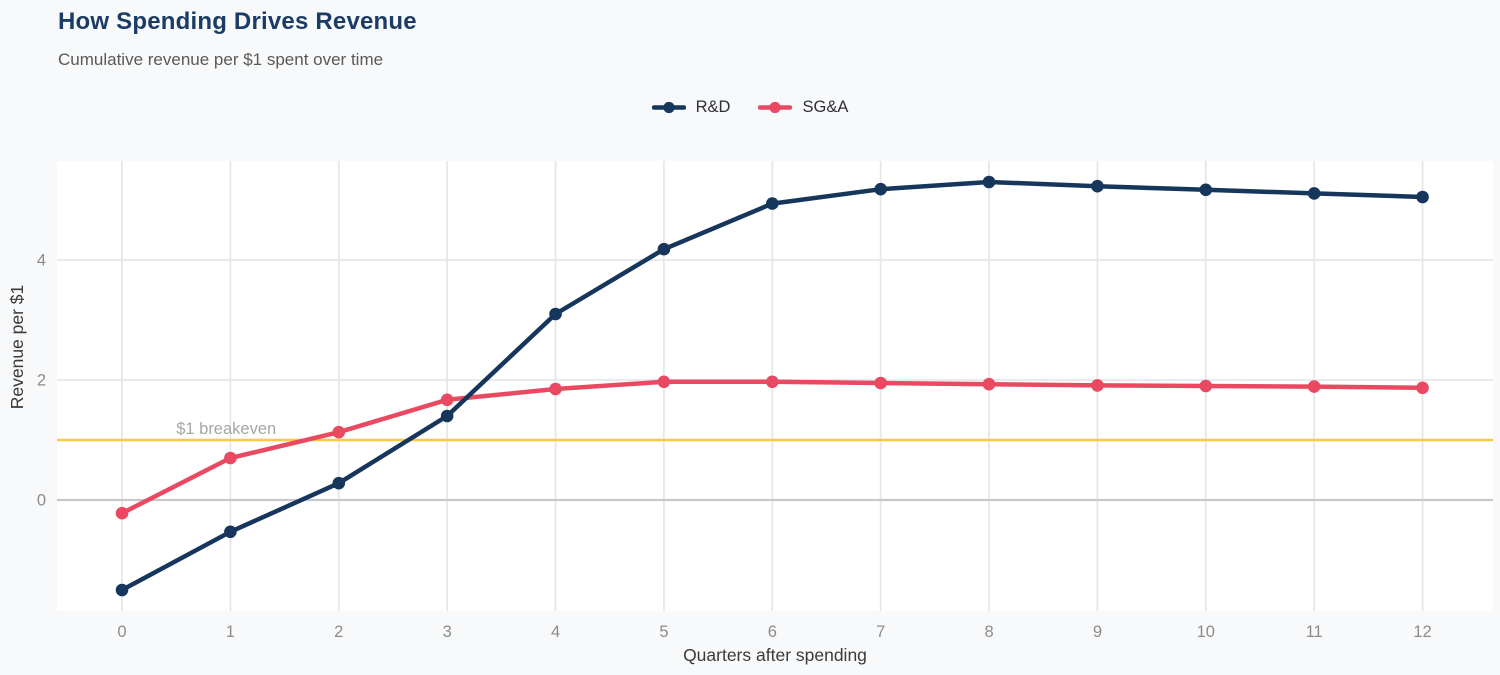  I want to click on data-point-sga-q2, so click(339, 432).